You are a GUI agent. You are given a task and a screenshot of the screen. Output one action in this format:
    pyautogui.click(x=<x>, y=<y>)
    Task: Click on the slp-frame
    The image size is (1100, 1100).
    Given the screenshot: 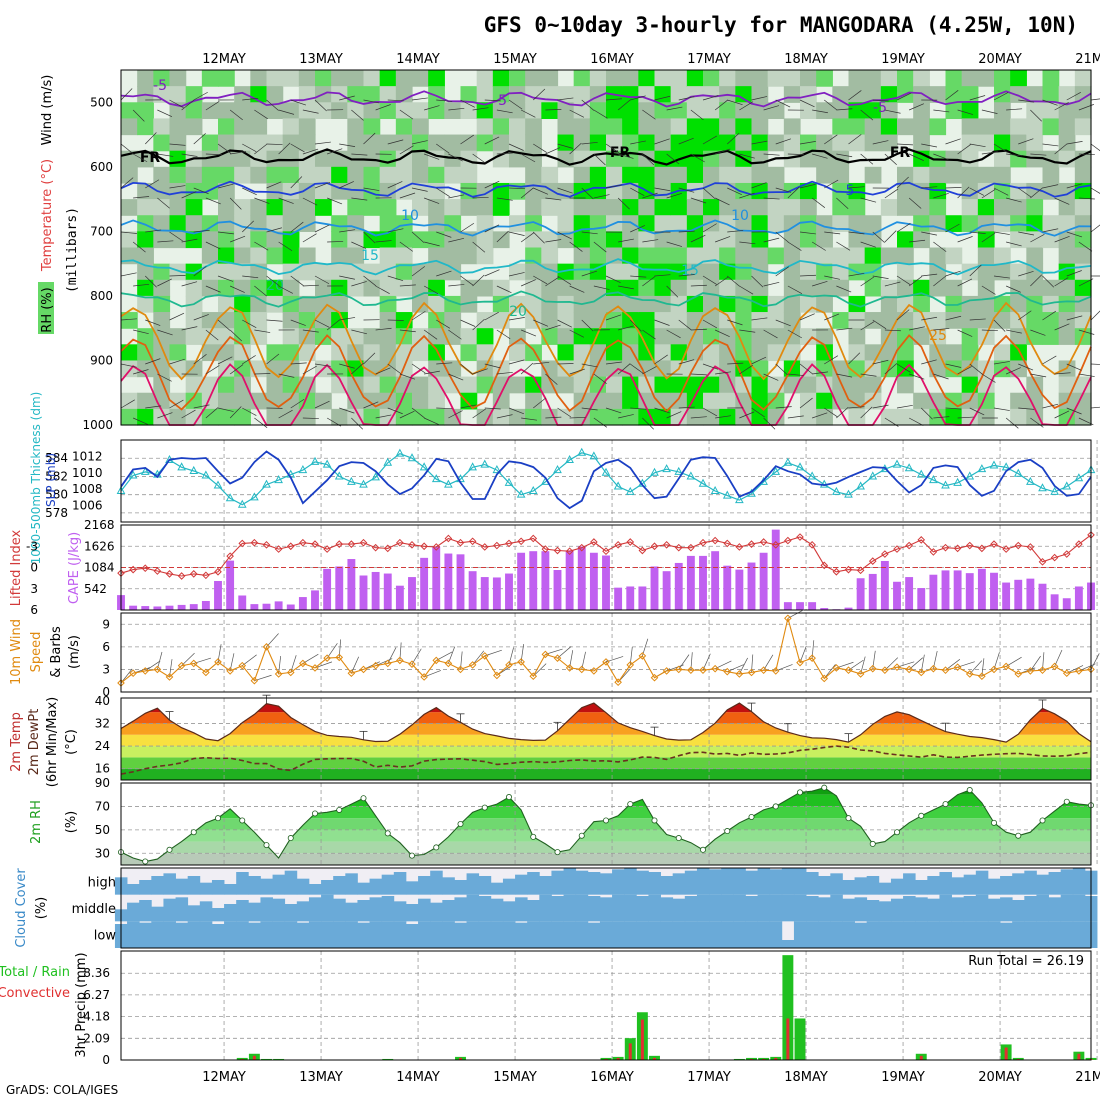 What is the action you would take?
    pyautogui.click(x=606, y=481)
    